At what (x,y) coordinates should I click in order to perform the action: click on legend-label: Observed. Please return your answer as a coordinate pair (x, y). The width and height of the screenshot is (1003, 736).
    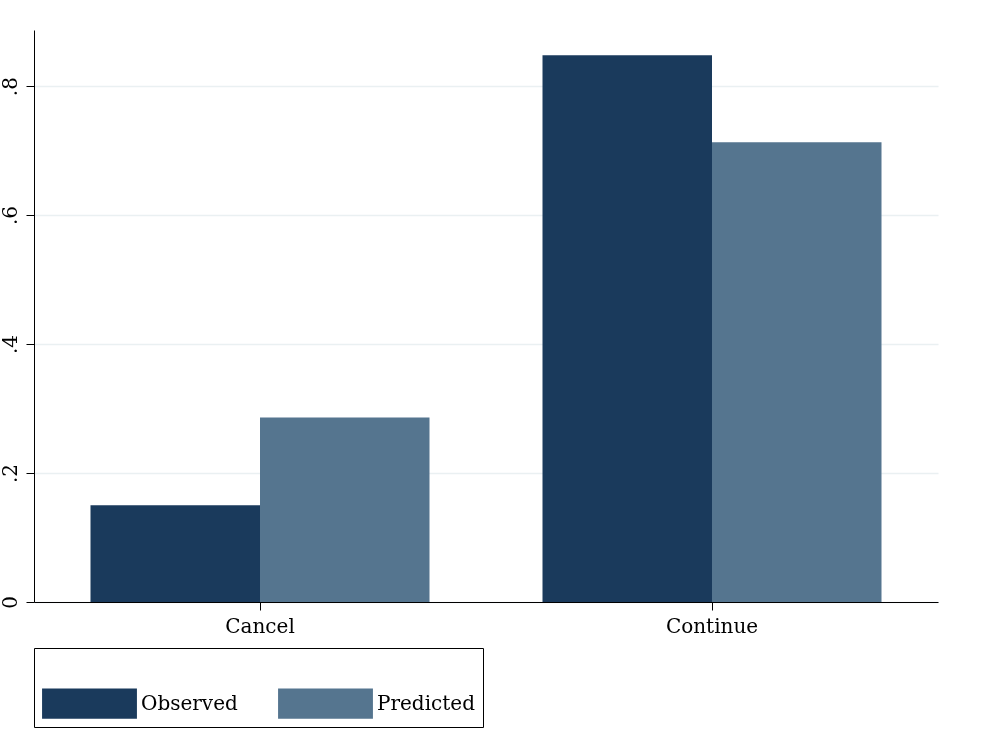
    Looking at the image, I should click on (189, 702).